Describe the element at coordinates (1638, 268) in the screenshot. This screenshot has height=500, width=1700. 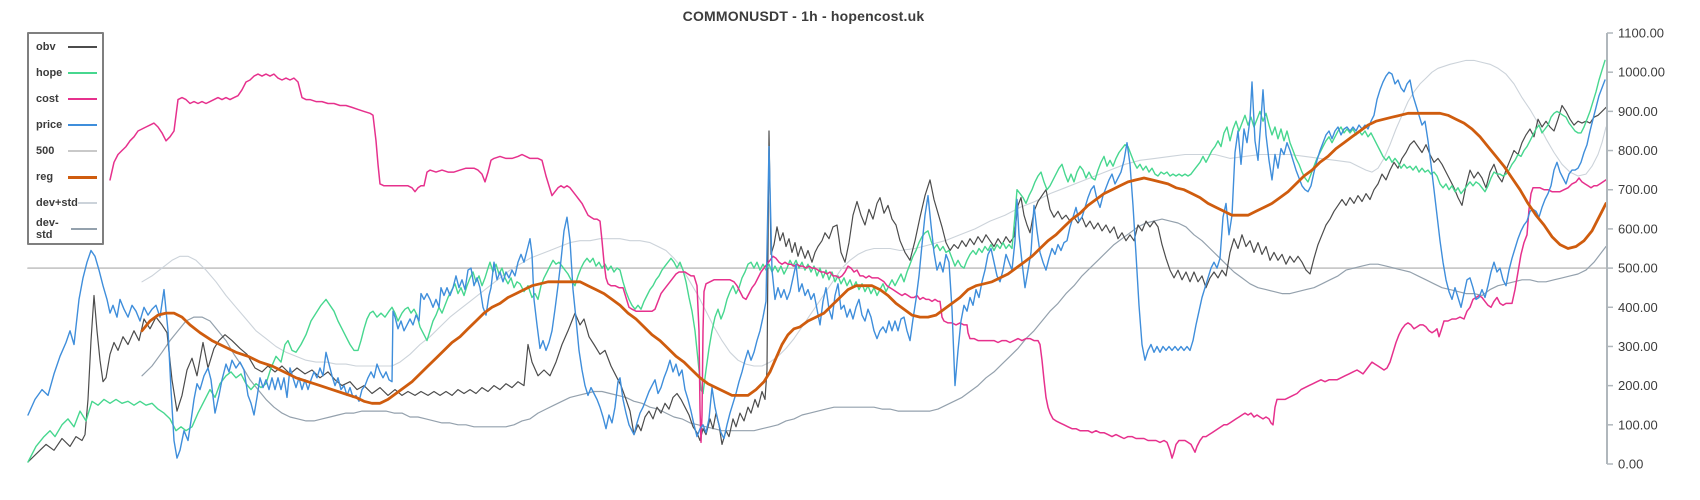
I see `y-axis-tick-label: 500.00` at that location.